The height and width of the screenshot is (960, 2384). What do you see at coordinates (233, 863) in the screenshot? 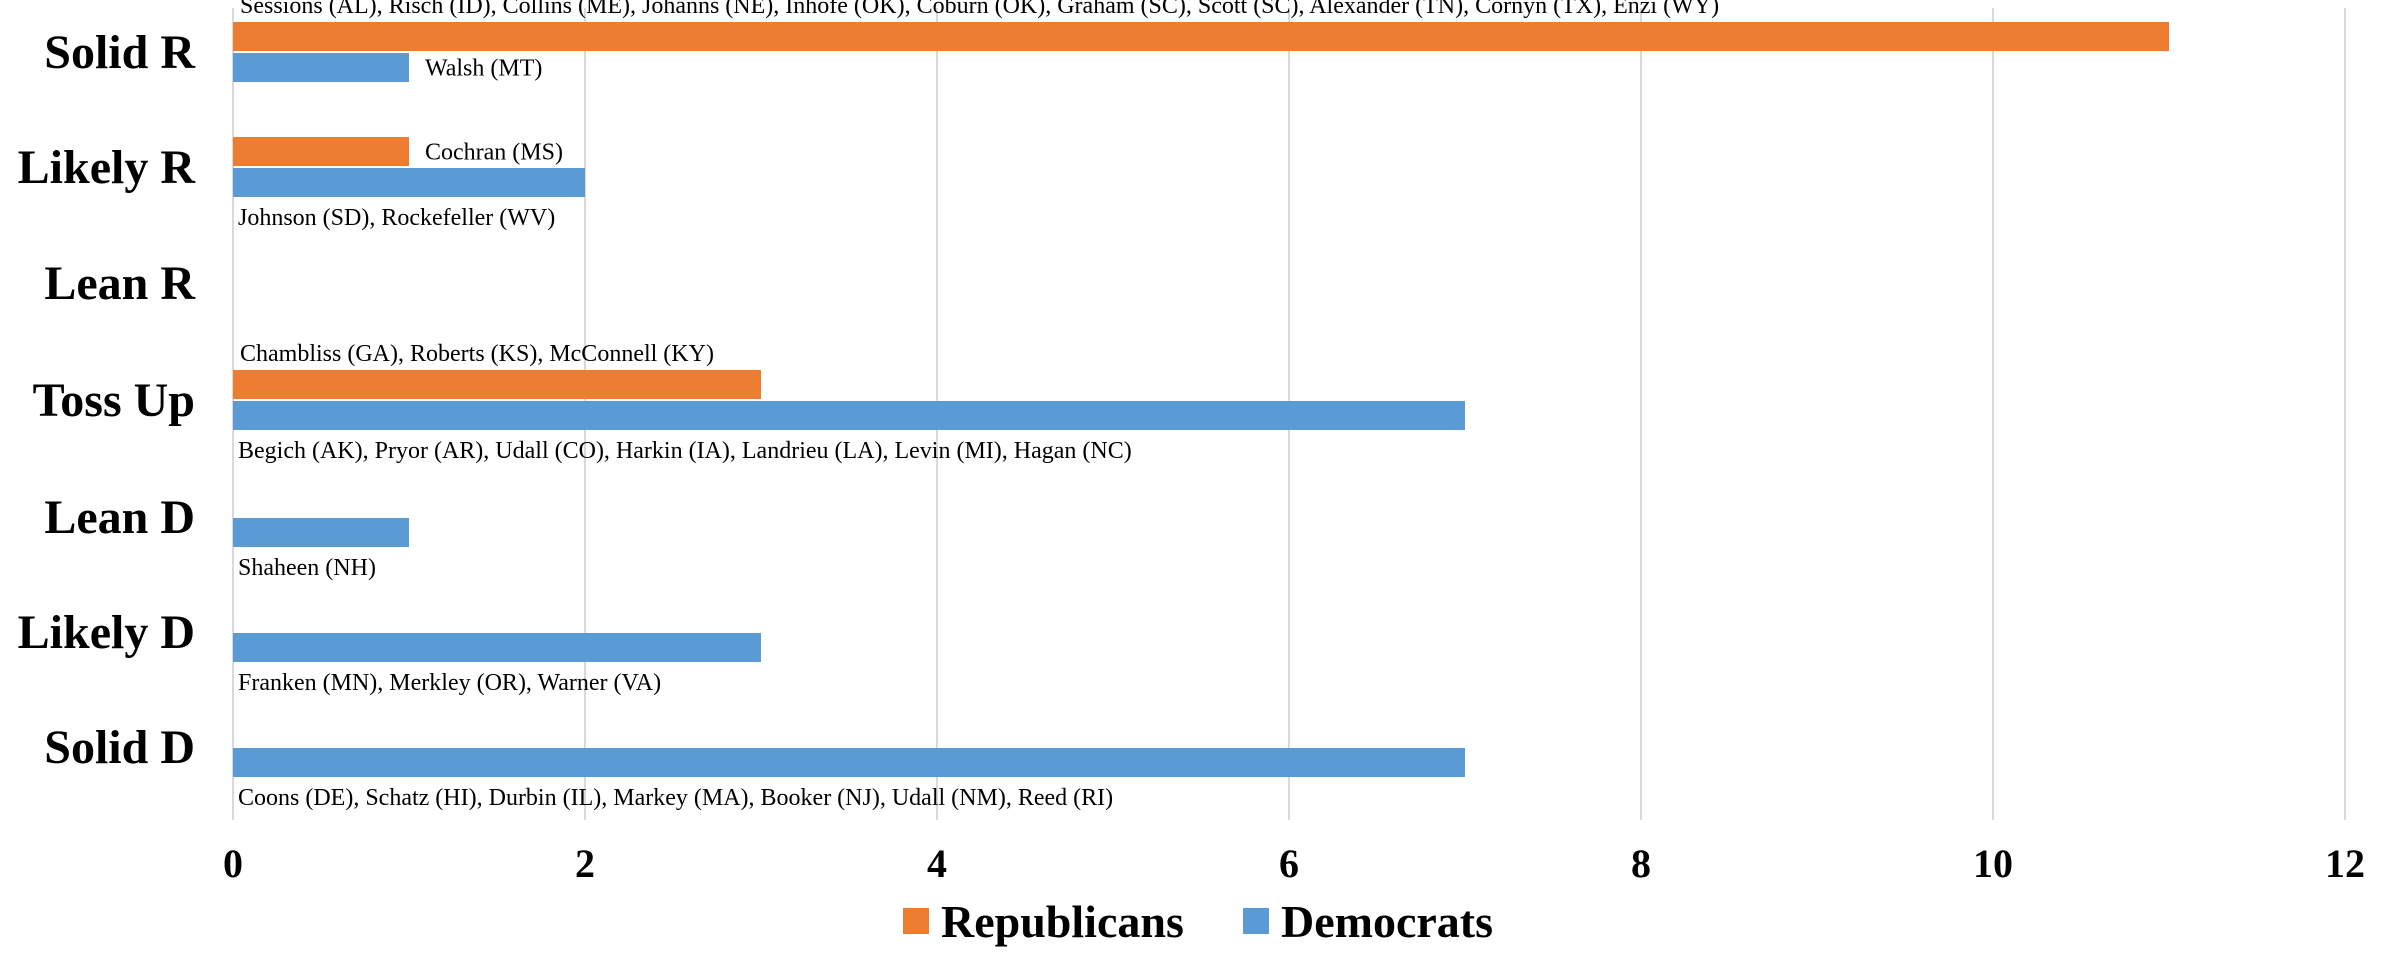
I see `x-tick-label: 0` at bounding box center [233, 863].